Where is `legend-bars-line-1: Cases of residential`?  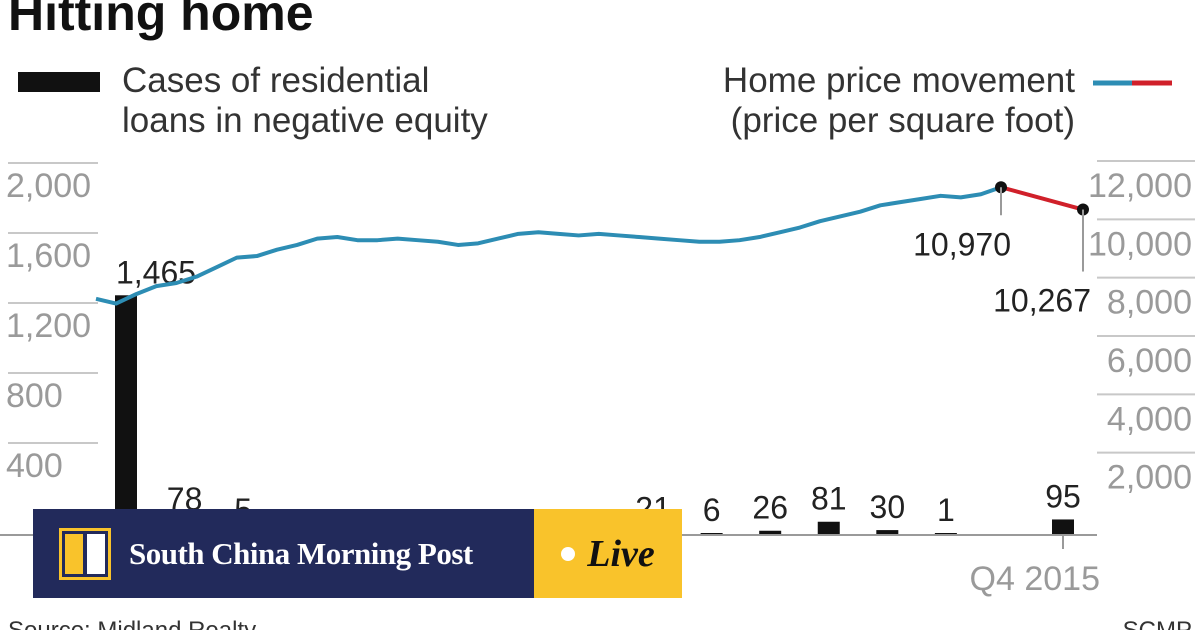 legend-bars-line-1: Cases of residential is located at coordinates (275, 80).